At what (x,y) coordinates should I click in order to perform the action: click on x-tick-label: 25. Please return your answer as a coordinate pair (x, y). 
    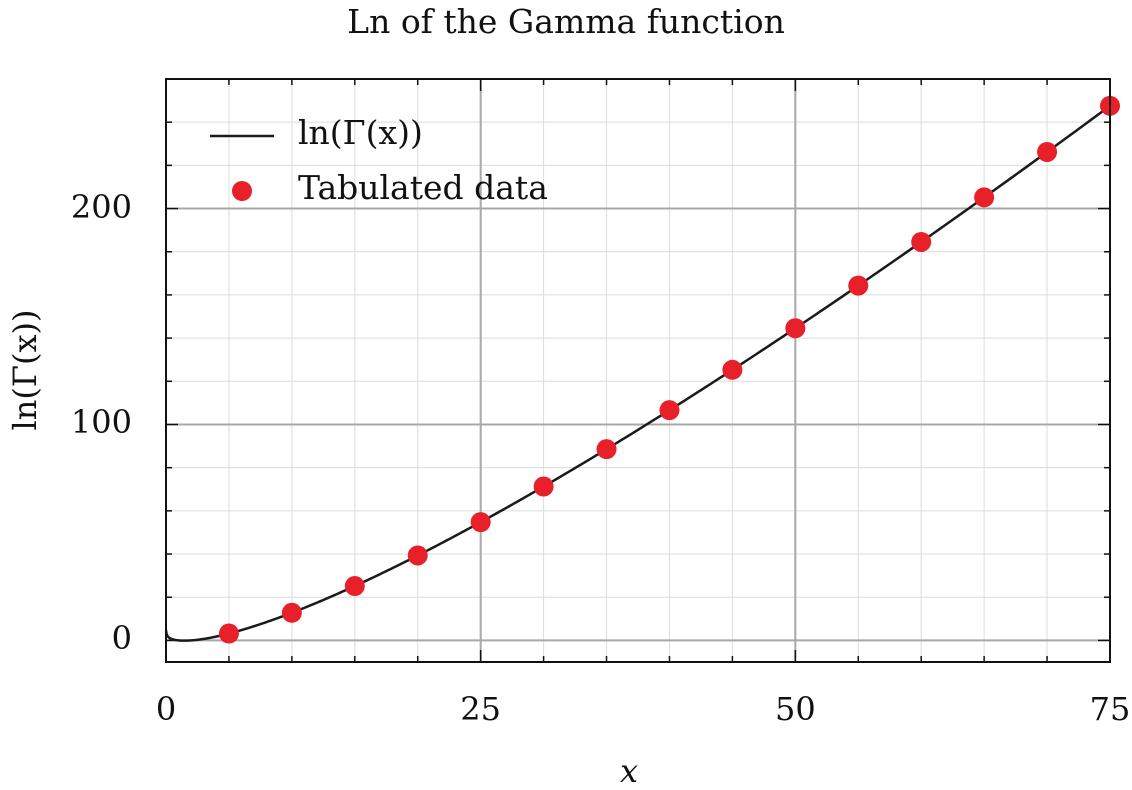
    Looking at the image, I should click on (481, 709).